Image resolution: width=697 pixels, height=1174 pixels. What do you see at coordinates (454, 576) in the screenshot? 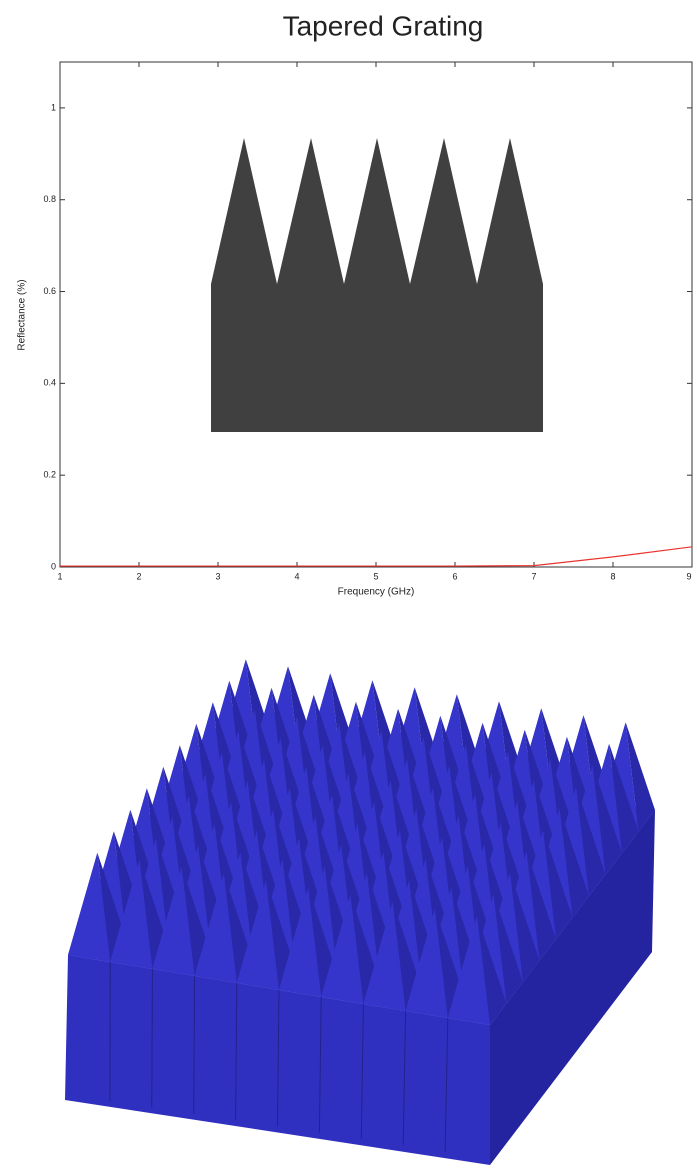
I see `x-tick-label: 6` at bounding box center [454, 576].